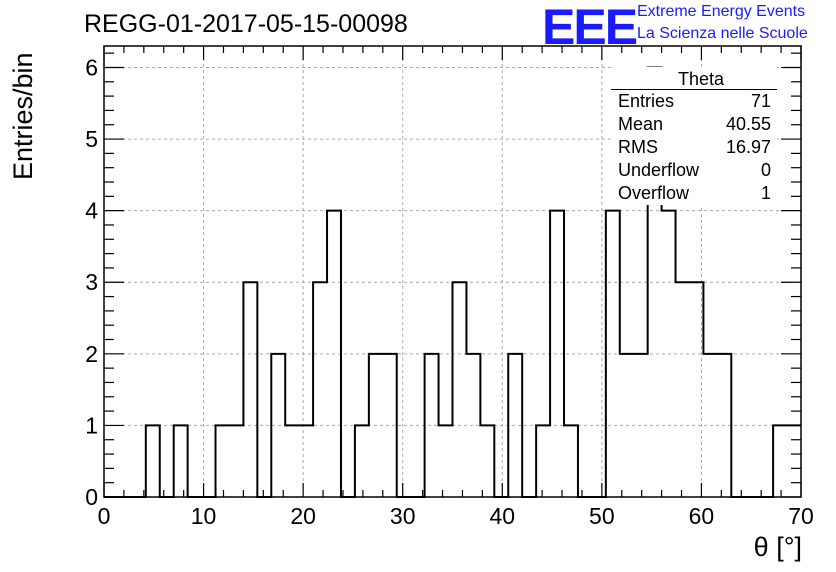 The width and height of the screenshot is (836, 572). What do you see at coordinates (246, 24) in the screenshot?
I see `chart-title: REGG-01-2017-05-15-00098` at bounding box center [246, 24].